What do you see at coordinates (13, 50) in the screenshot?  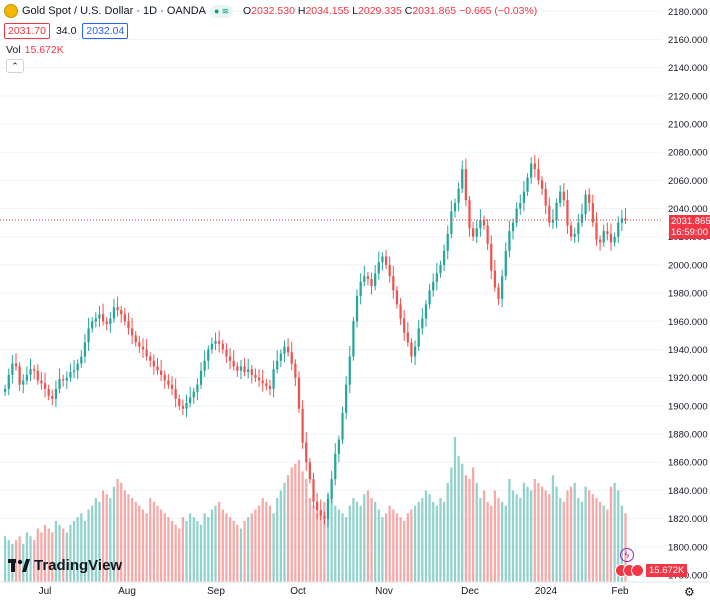 I see `volume-label: Vol` at bounding box center [13, 50].